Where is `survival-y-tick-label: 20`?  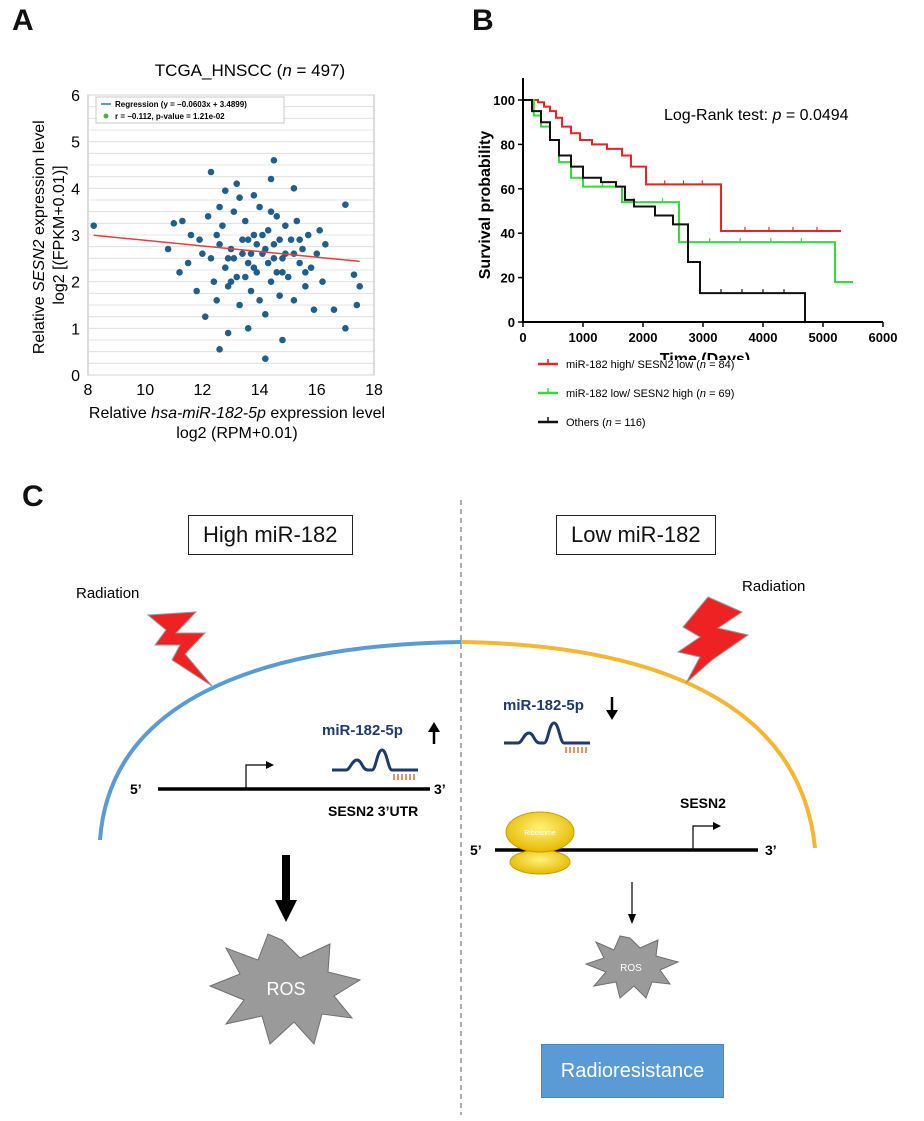
survival-y-tick-label: 20 is located at coordinates (508, 278).